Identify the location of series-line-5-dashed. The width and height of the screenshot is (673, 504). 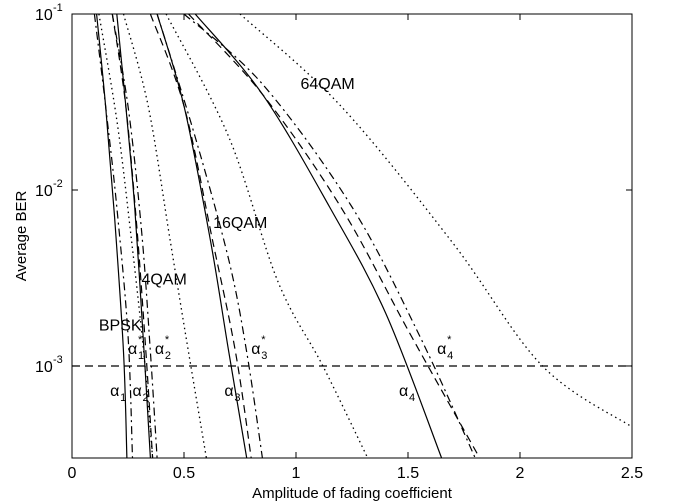
(132, 236).